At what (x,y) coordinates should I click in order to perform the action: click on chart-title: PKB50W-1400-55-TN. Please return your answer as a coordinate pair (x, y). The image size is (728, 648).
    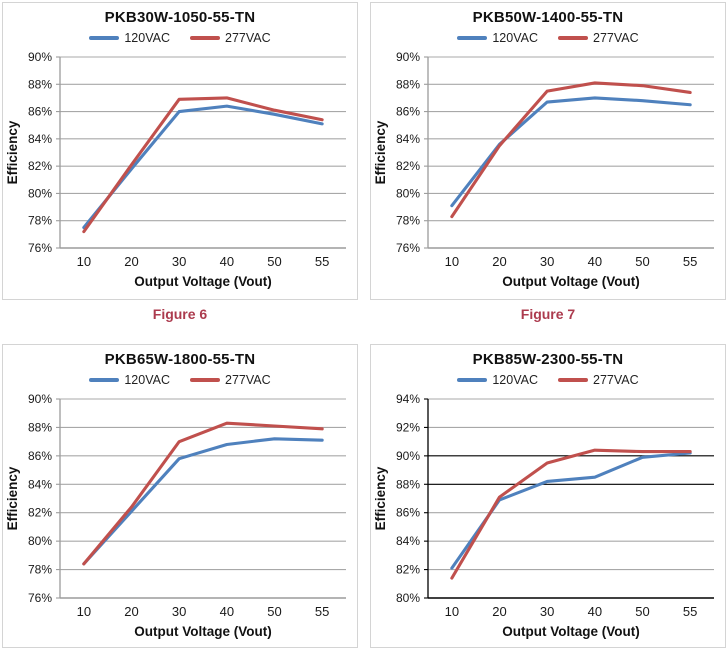
    Looking at the image, I should click on (548, 17).